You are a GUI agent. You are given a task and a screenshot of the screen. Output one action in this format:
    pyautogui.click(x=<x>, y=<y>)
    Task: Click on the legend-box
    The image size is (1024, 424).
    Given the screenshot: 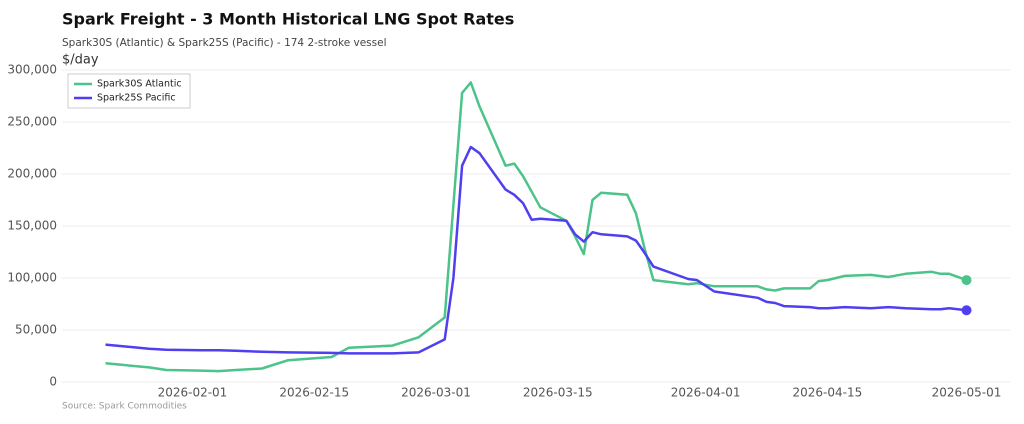 What is the action you would take?
    pyautogui.click(x=129, y=91)
    